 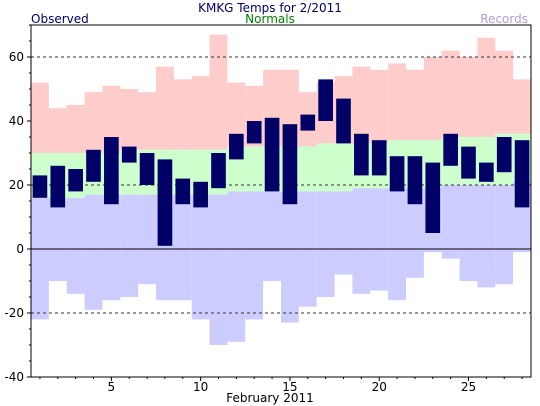 What do you see at coordinates (270, 19) in the screenshot?
I see `legend-normals: Normals` at bounding box center [270, 19].